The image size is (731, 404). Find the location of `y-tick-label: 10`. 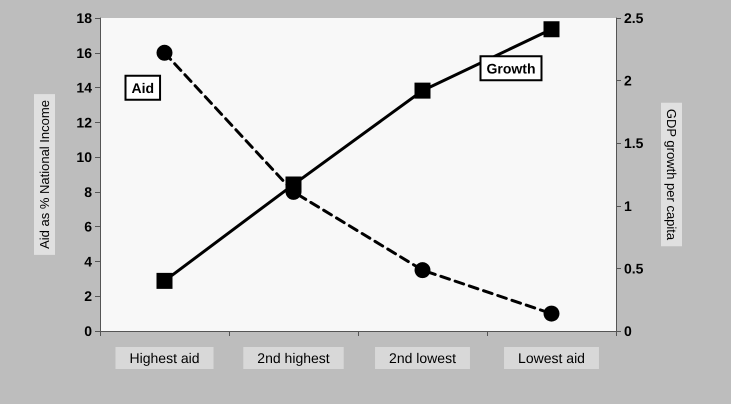

y-tick-label: 10 is located at coordinates (84, 157).